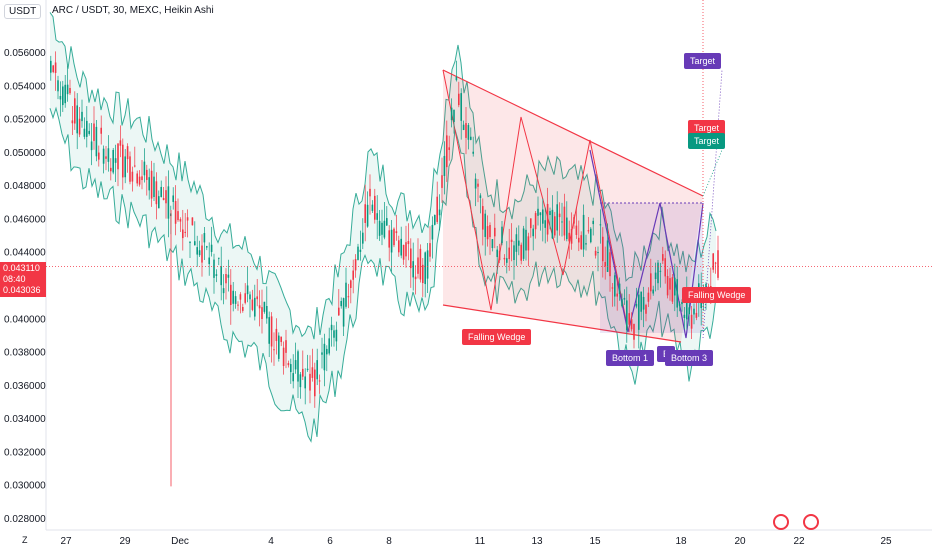 This screenshot has height=550, width=932. What do you see at coordinates (23, 11) in the screenshot?
I see `currency-label: USDT` at bounding box center [23, 11].